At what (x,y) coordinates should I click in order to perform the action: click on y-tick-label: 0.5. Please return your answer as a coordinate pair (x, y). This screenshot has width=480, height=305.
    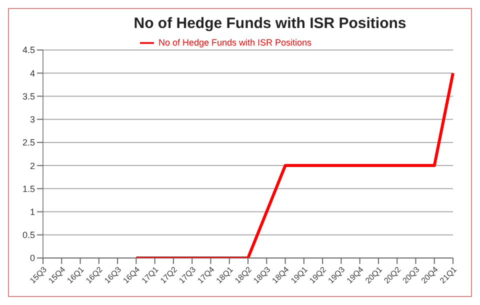
    Looking at the image, I should click on (28, 235).